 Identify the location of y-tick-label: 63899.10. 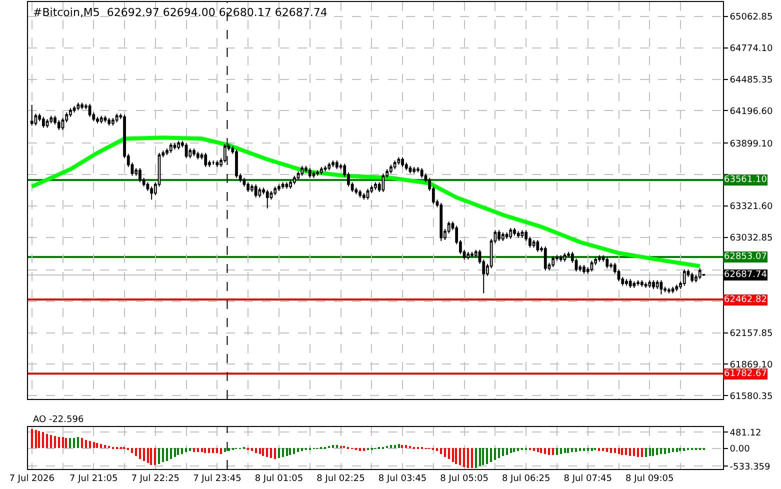
(752, 144).